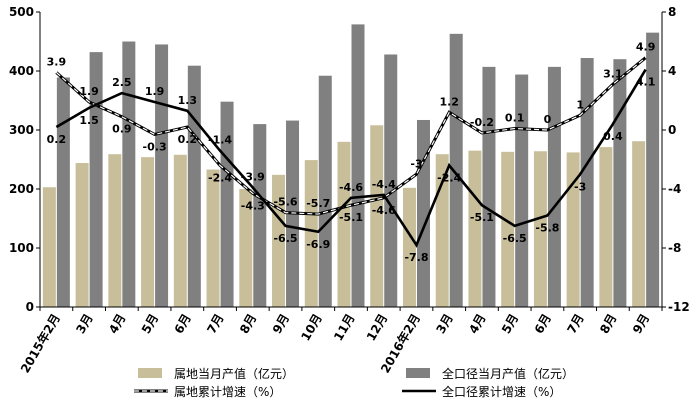  I want to click on data-label-local-growth: -5.7, so click(318, 203).